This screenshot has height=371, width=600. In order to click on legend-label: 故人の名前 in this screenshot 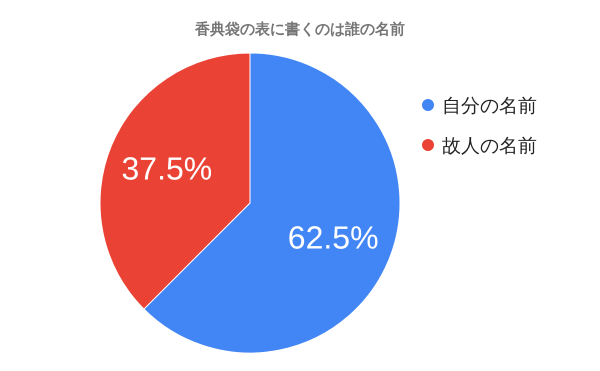, I will do `click(489, 146)`.